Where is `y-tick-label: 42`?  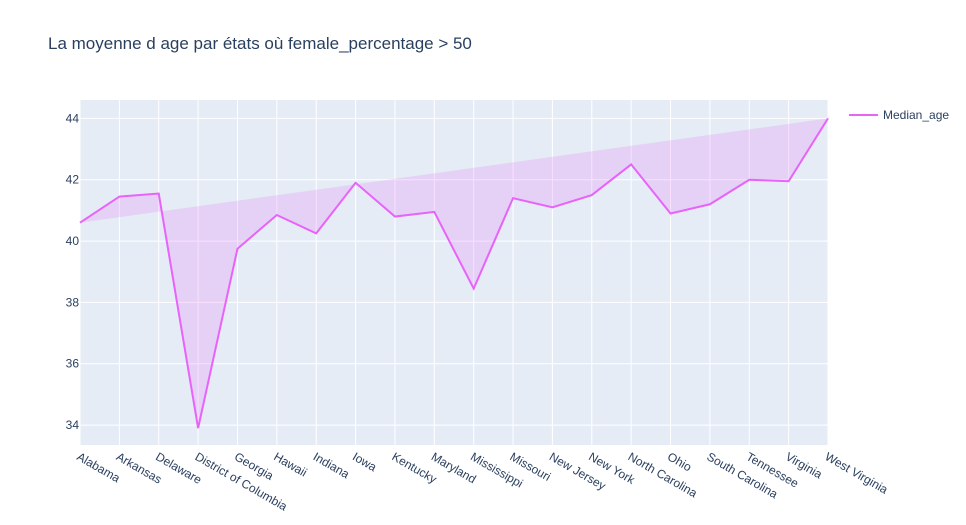
y-tick-label: 42 is located at coordinates (73, 180).